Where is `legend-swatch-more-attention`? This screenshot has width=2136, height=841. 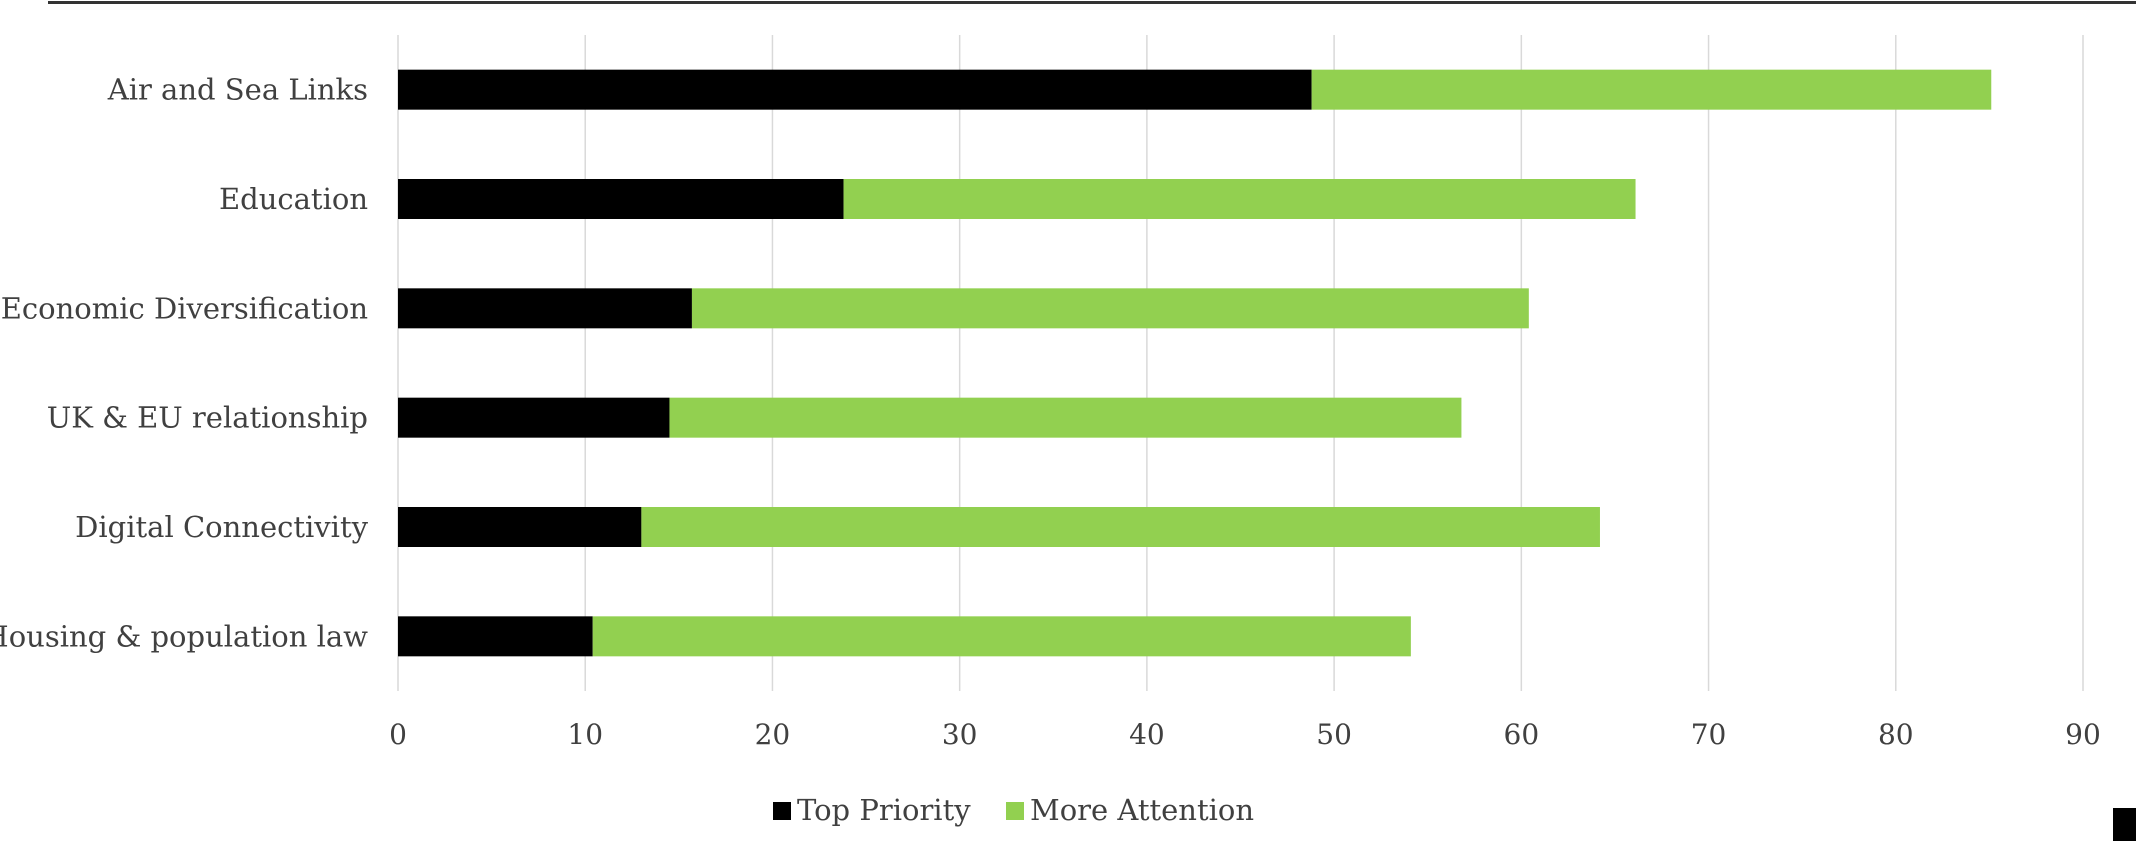 legend-swatch-more-attention is located at coordinates (1015, 811).